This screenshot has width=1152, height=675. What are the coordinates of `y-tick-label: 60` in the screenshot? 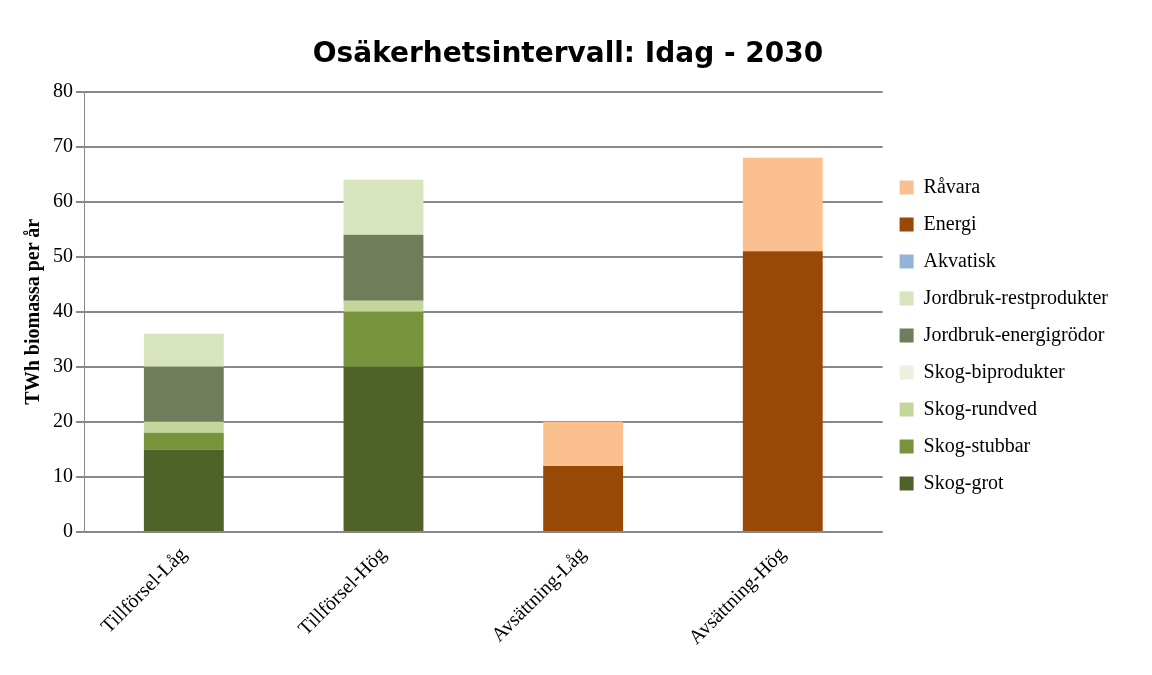 It's located at (63, 199).